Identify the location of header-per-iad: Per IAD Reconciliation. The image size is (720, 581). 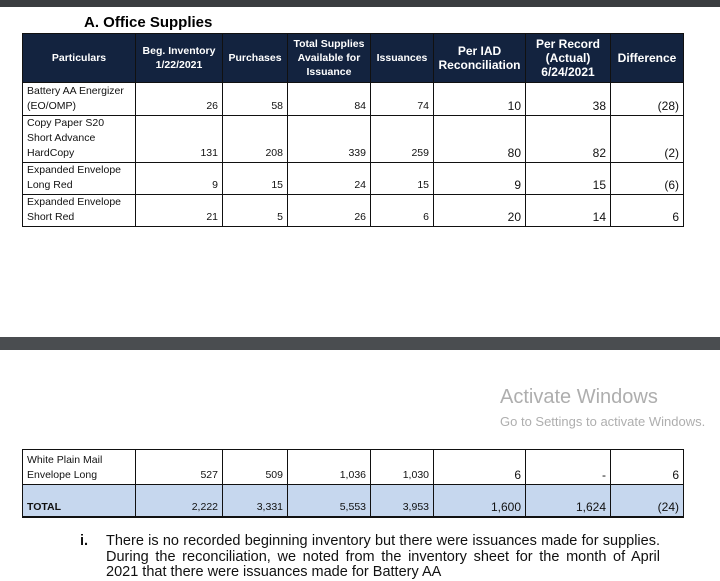
(479, 58).